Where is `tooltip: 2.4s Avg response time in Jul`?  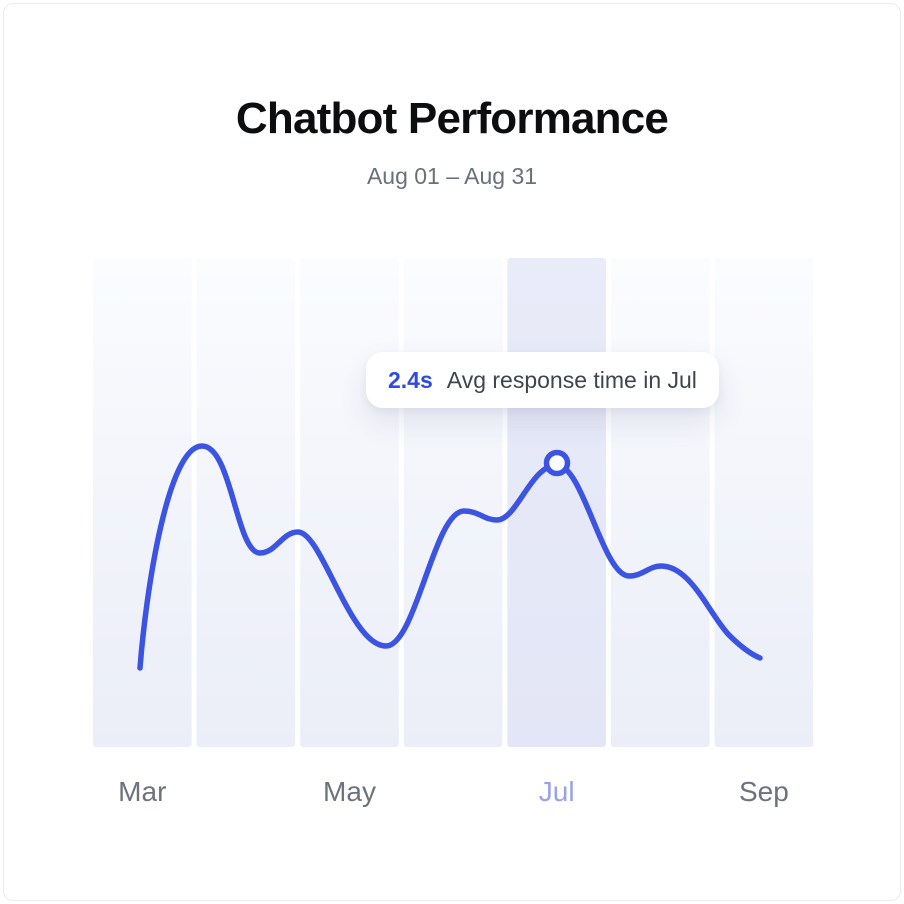
tooltip: 2.4s Avg response time in Jul is located at coordinates (542, 380).